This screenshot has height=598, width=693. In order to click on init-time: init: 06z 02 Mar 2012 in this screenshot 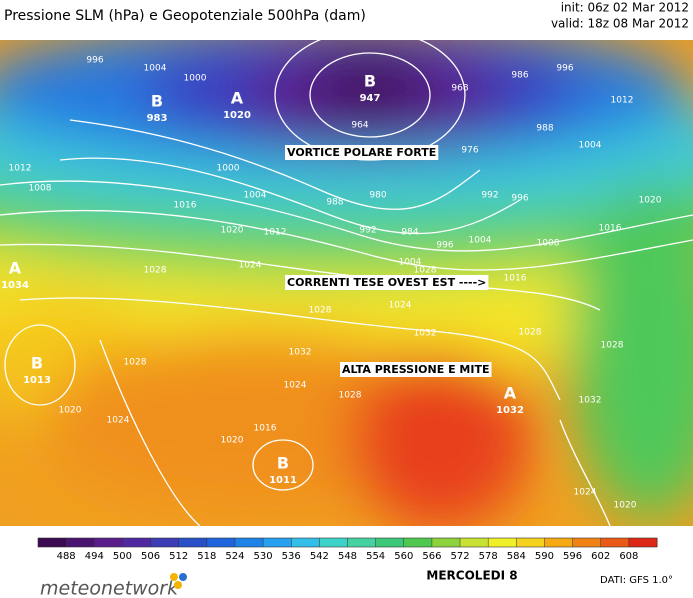, I will do `click(625, 8)`.